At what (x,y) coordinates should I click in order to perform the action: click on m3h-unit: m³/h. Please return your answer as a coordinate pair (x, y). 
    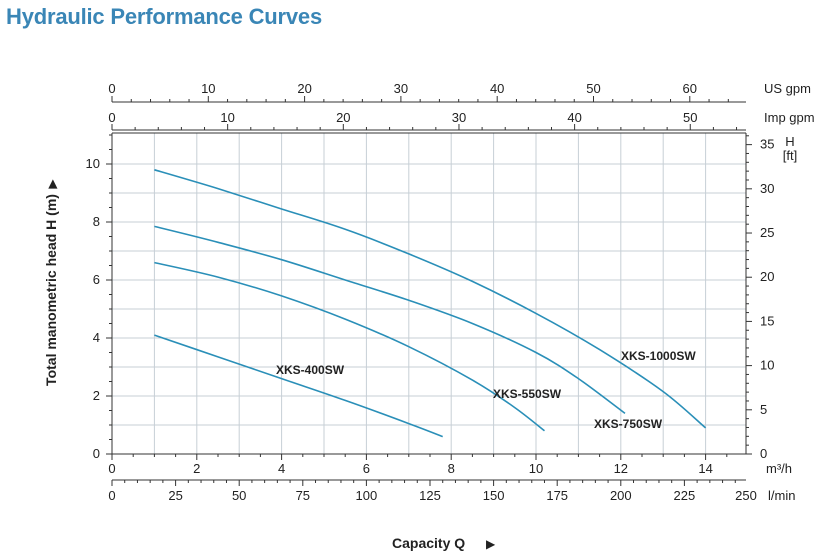
    Looking at the image, I should click on (779, 468).